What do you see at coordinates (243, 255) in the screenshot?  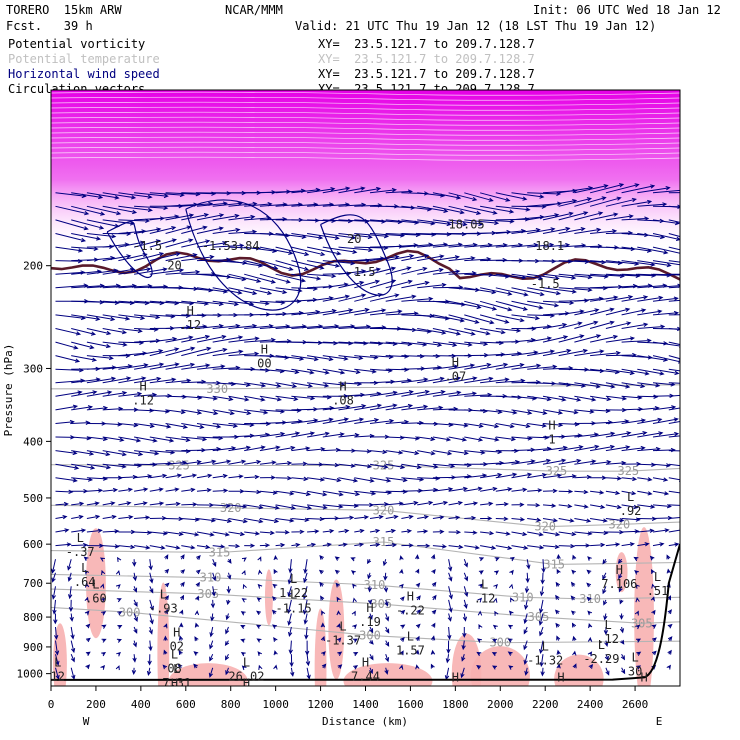 I see `wind-speed-contour` at bounding box center [243, 255].